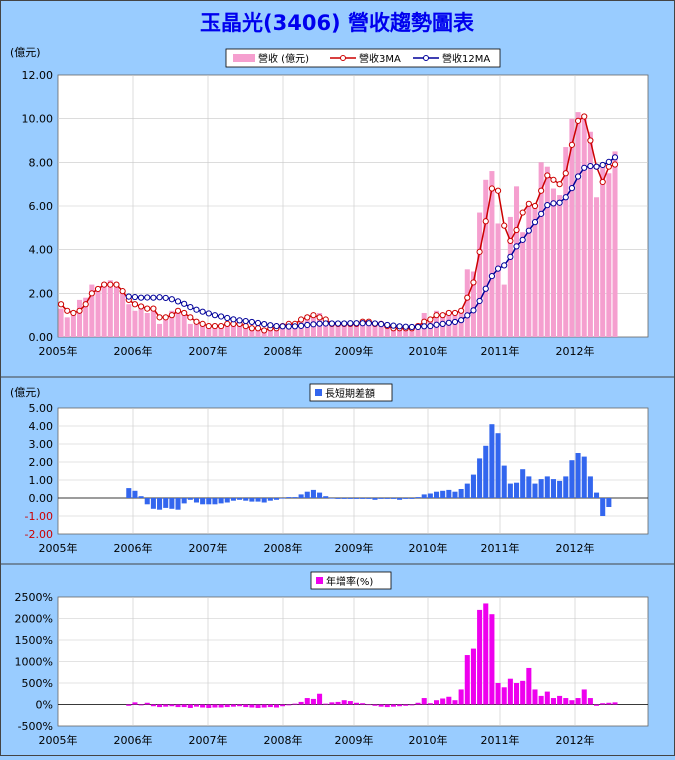 This screenshot has height=760, width=675. Describe the element at coordinates (350, 393) in the screenshot. I see `legend-label-diff: 長短期差額` at that location.